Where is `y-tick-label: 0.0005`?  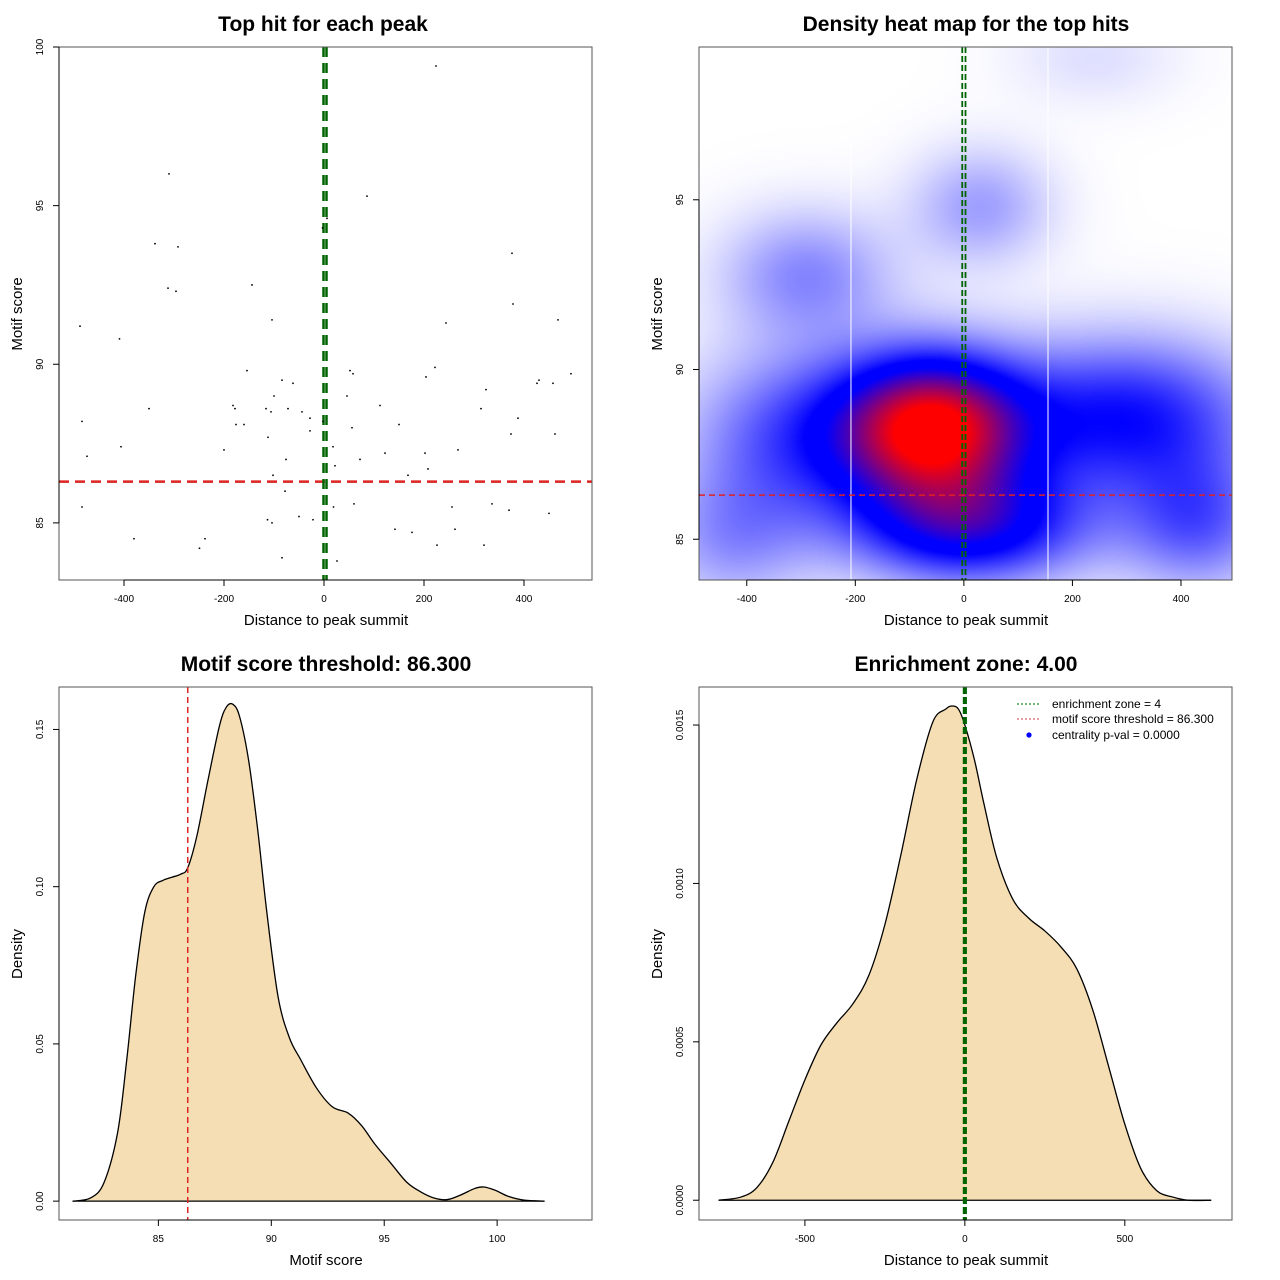
y-tick-label: 0.0005 is located at coordinates (680, 1041).